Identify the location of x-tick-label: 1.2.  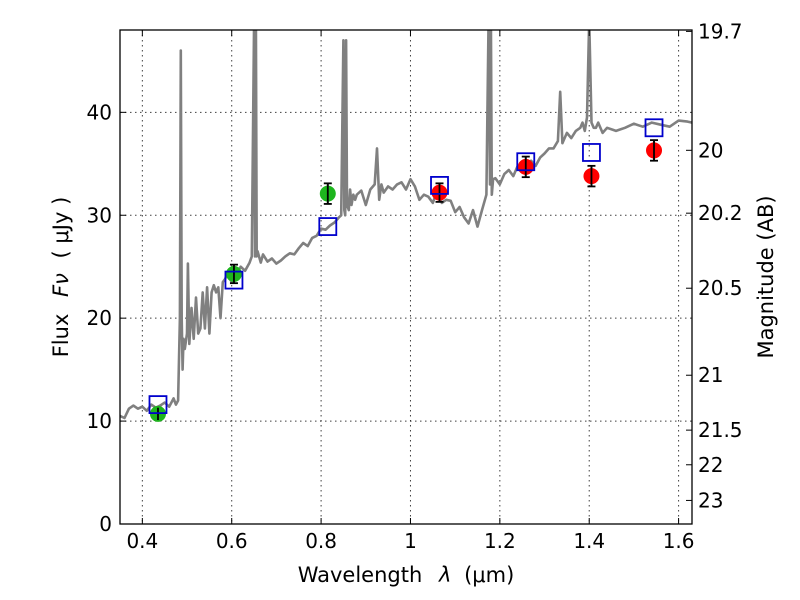
(500, 541).